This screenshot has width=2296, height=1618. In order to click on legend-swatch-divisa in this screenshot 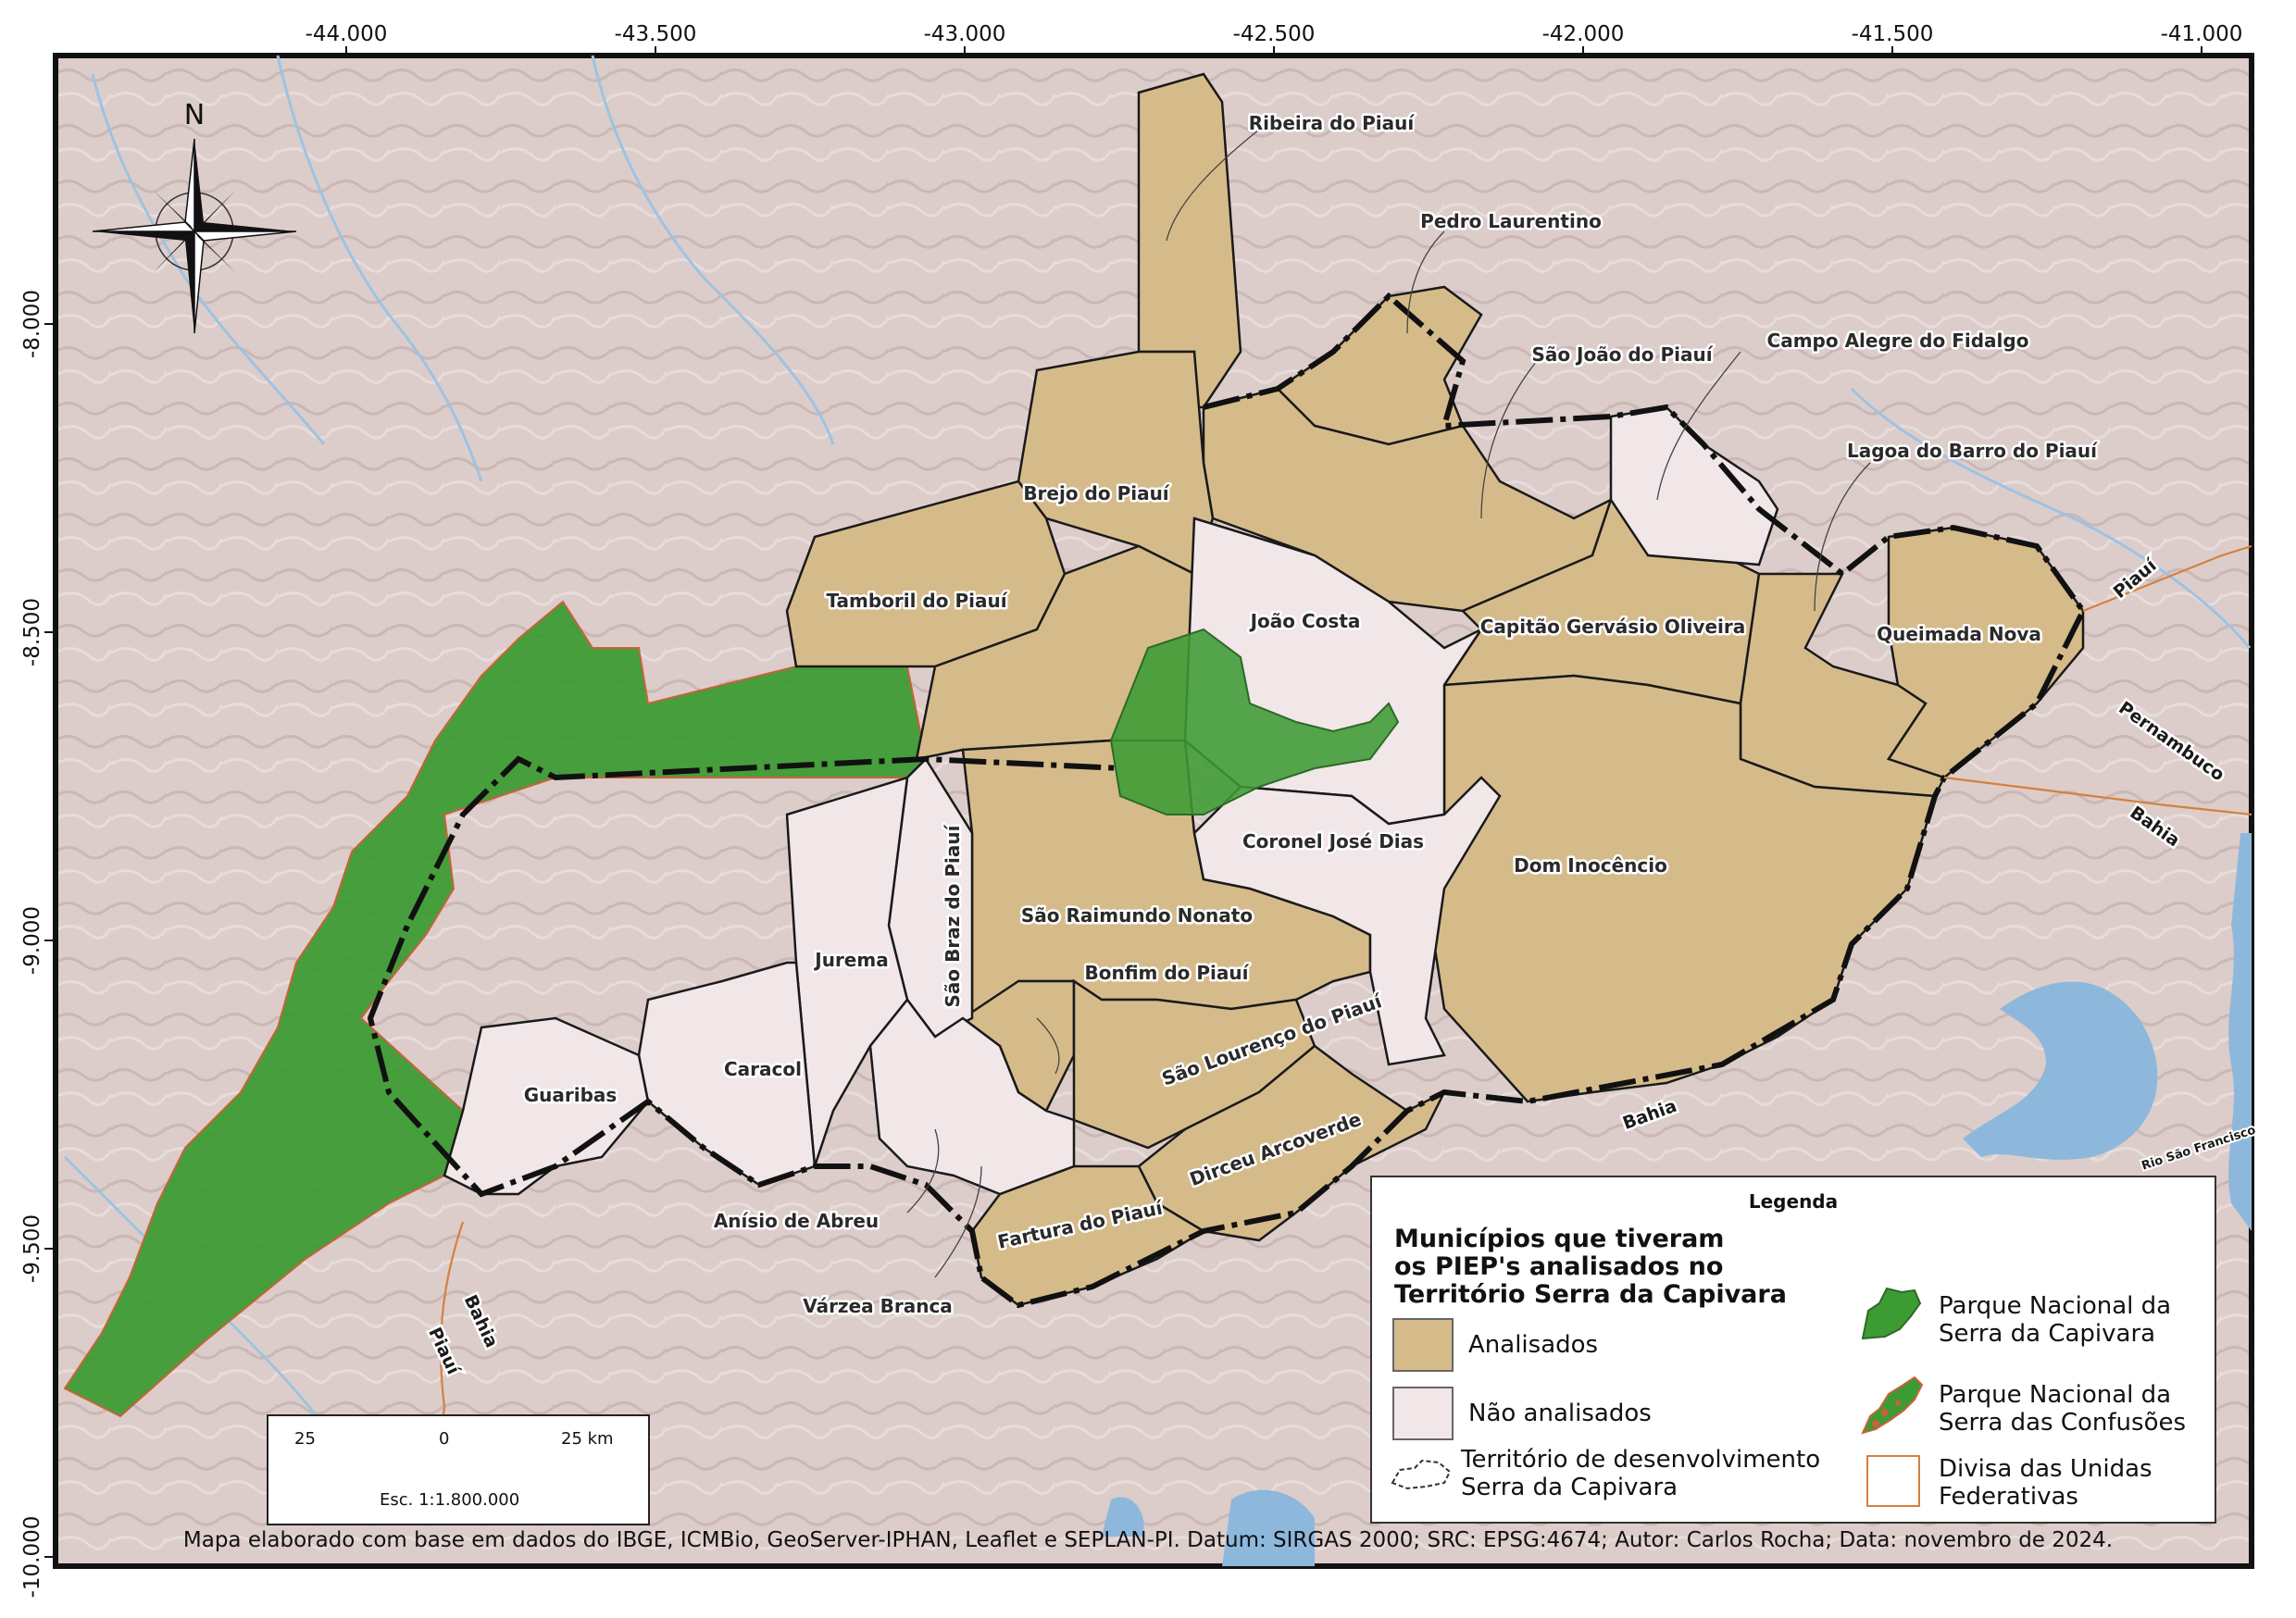, I will do `click(1893, 1481)`.